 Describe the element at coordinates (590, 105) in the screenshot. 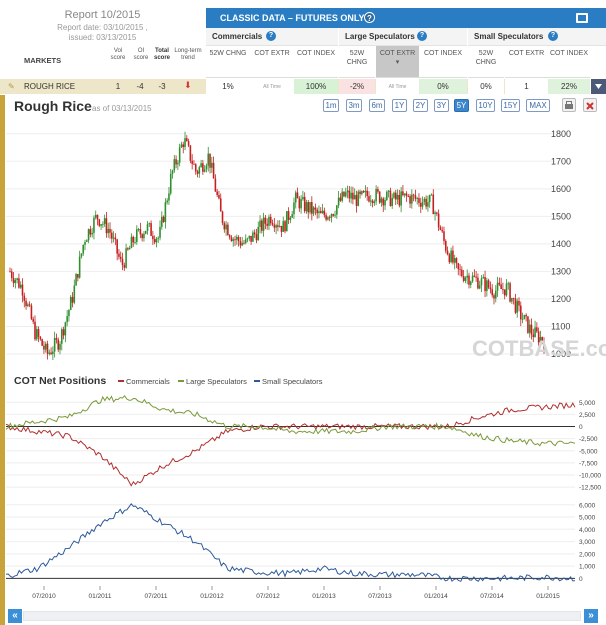

I see `close-chart-icon` at that location.